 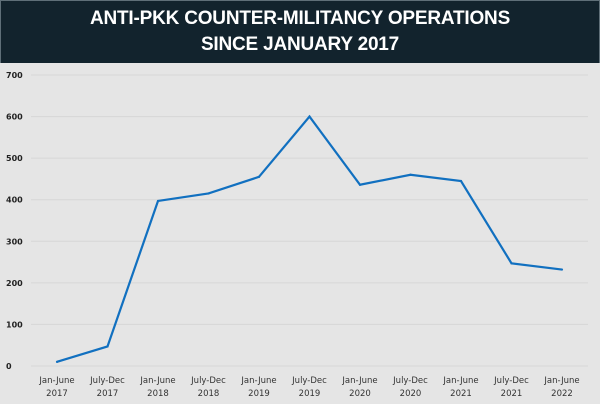 What do you see at coordinates (14, 324) in the screenshot?
I see `y-tick-label: 100` at bounding box center [14, 324].